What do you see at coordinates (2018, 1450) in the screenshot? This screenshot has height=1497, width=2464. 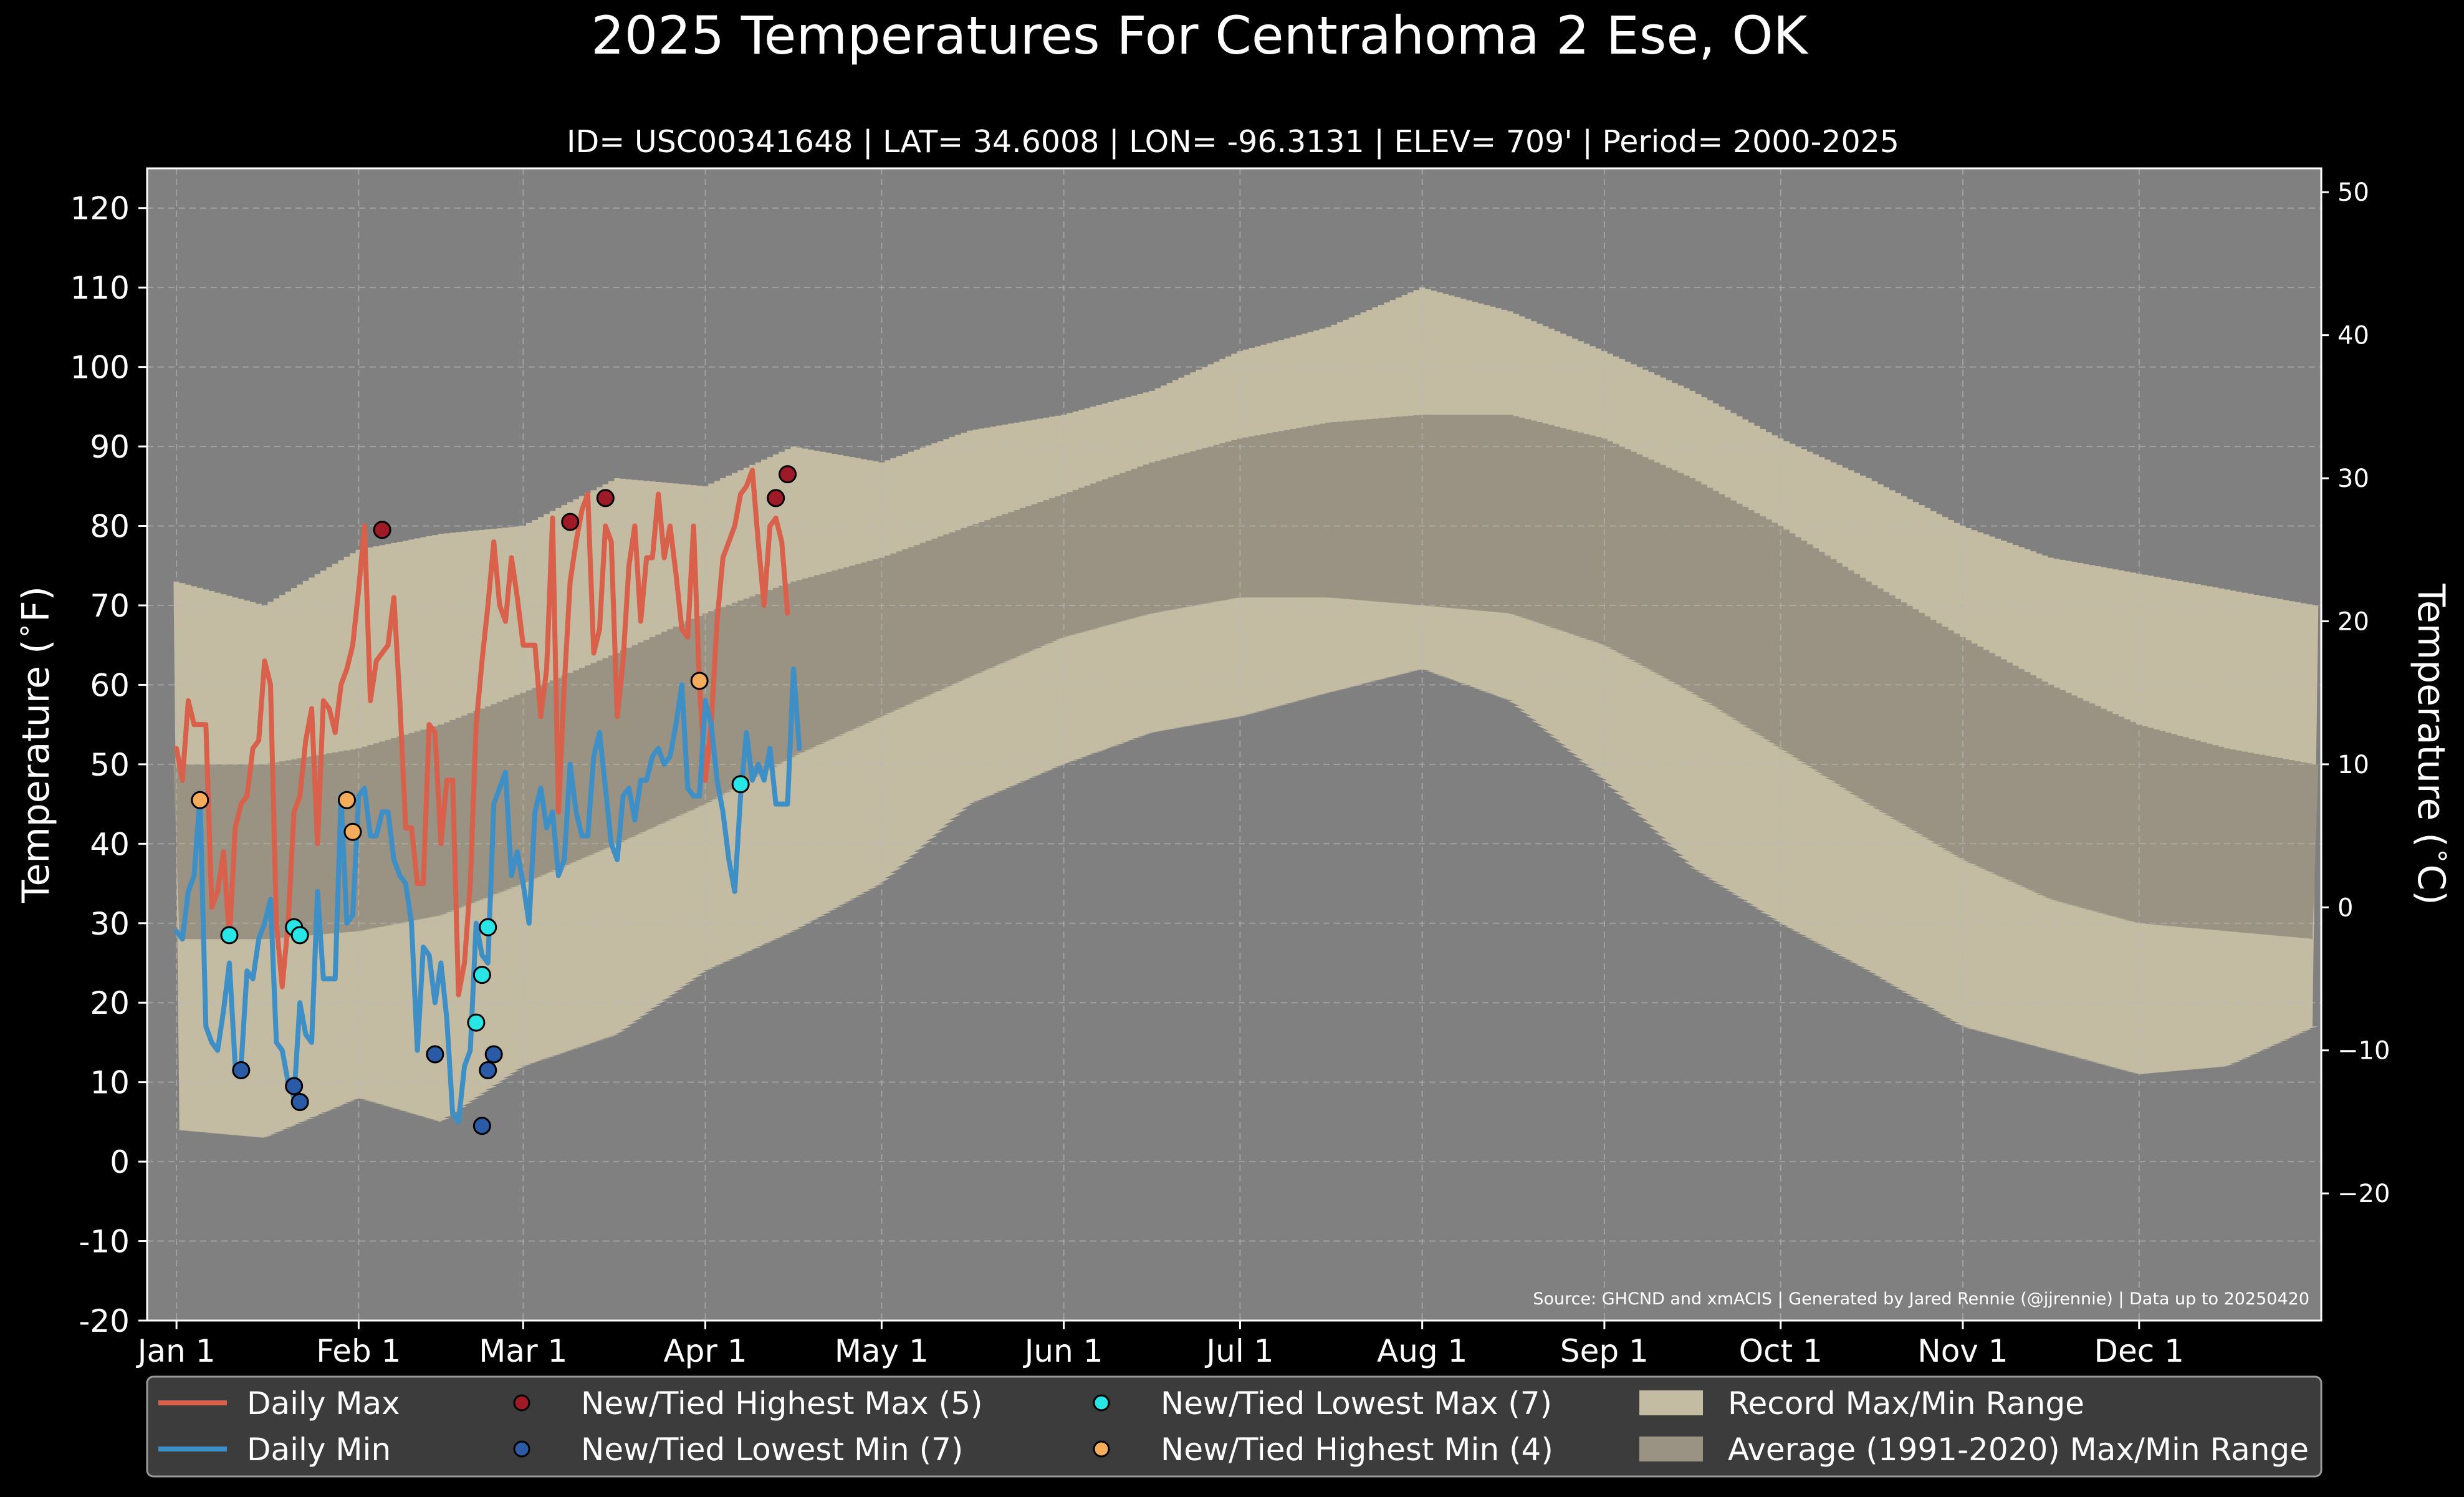 I see `legend-label: Average (1991-2020) Max/Min Range` at bounding box center [2018, 1450].